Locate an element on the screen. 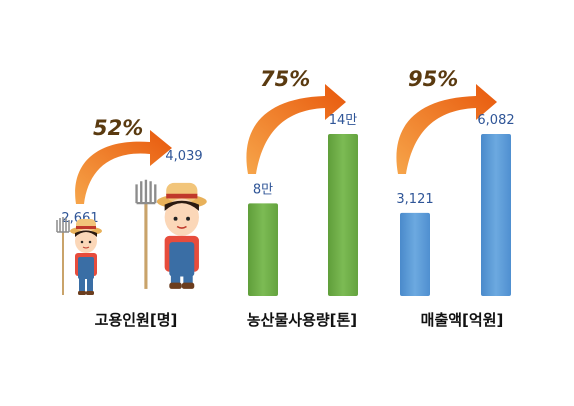  data-label: 3,121 is located at coordinates (414, 199).